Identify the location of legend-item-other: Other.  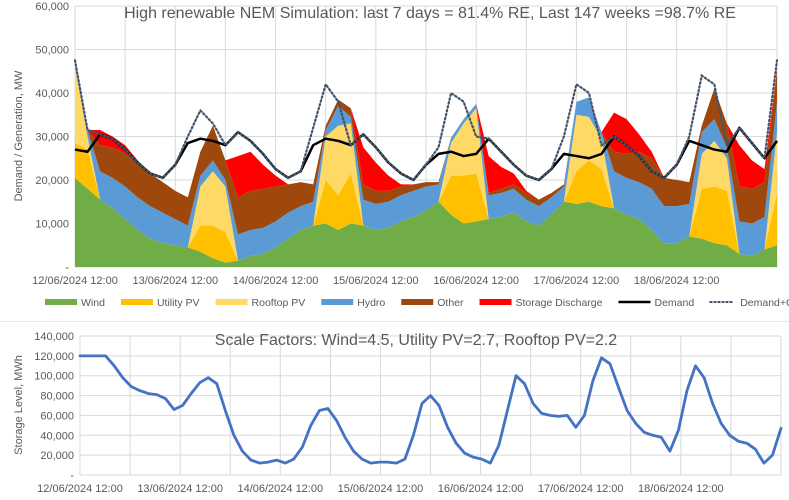
(432, 303).